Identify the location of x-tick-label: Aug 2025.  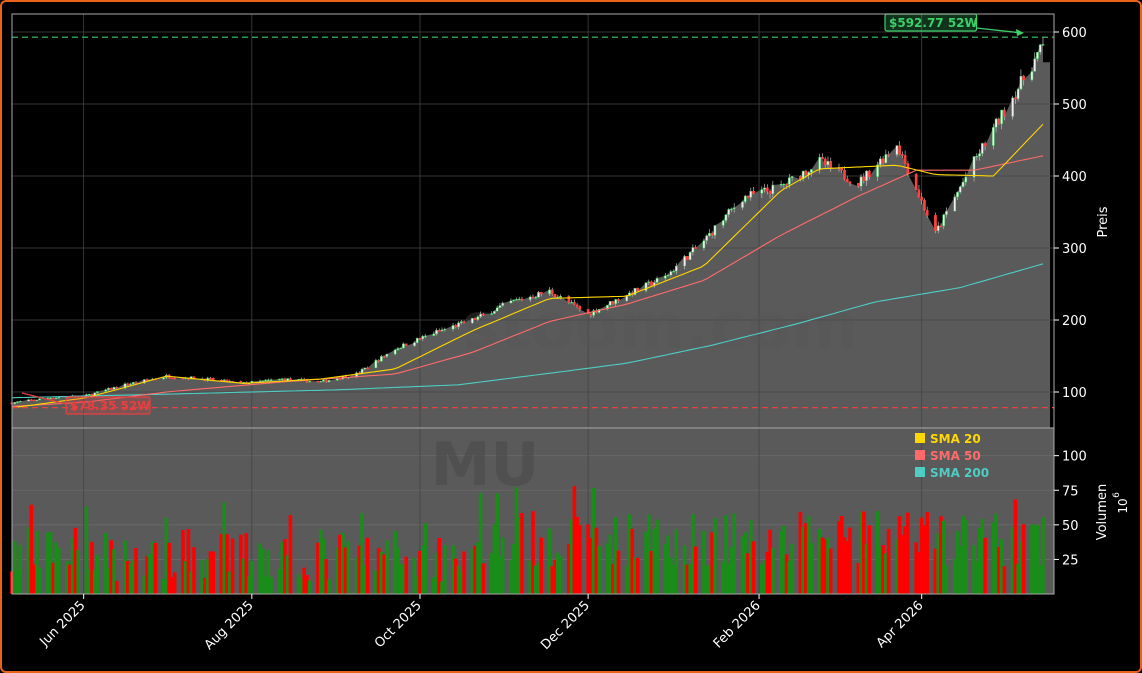
(229, 625).